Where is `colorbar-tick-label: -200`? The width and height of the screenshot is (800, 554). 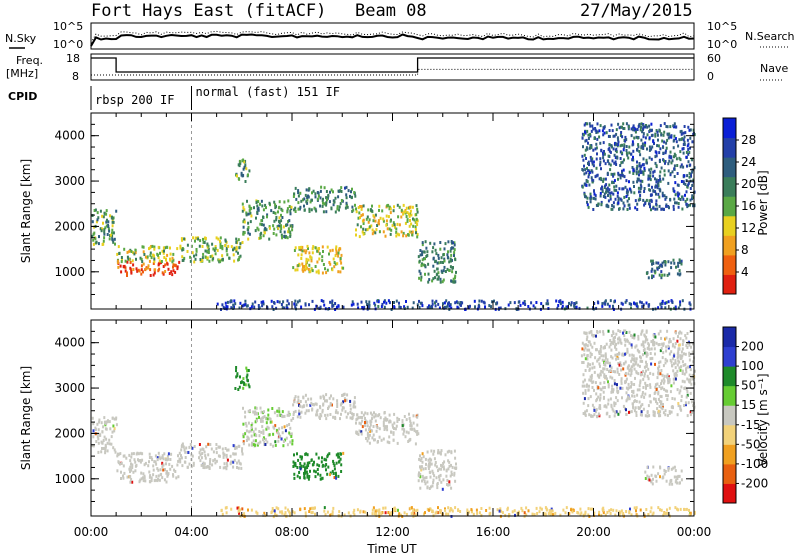
colorbar-tick-label: -200 is located at coordinates (754, 483).